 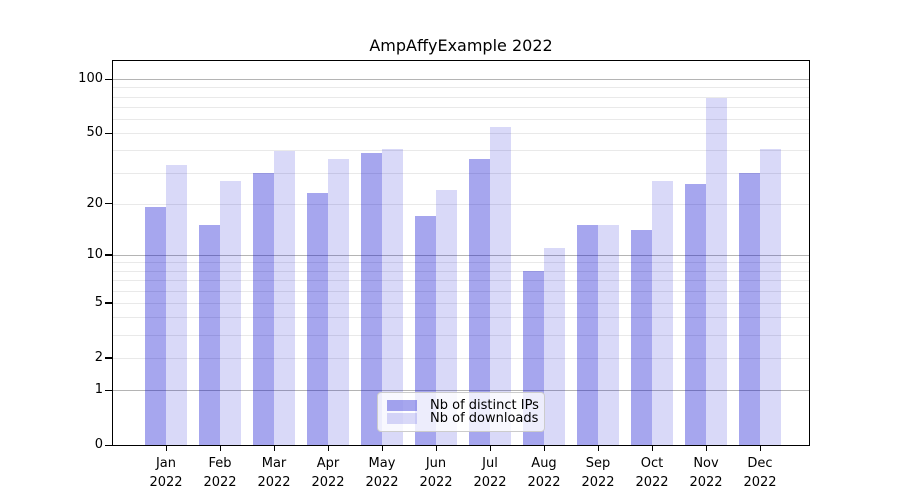 What do you see at coordinates (98, 357) in the screenshot?
I see `y-axis-tick-label: 2` at bounding box center [98, 357].